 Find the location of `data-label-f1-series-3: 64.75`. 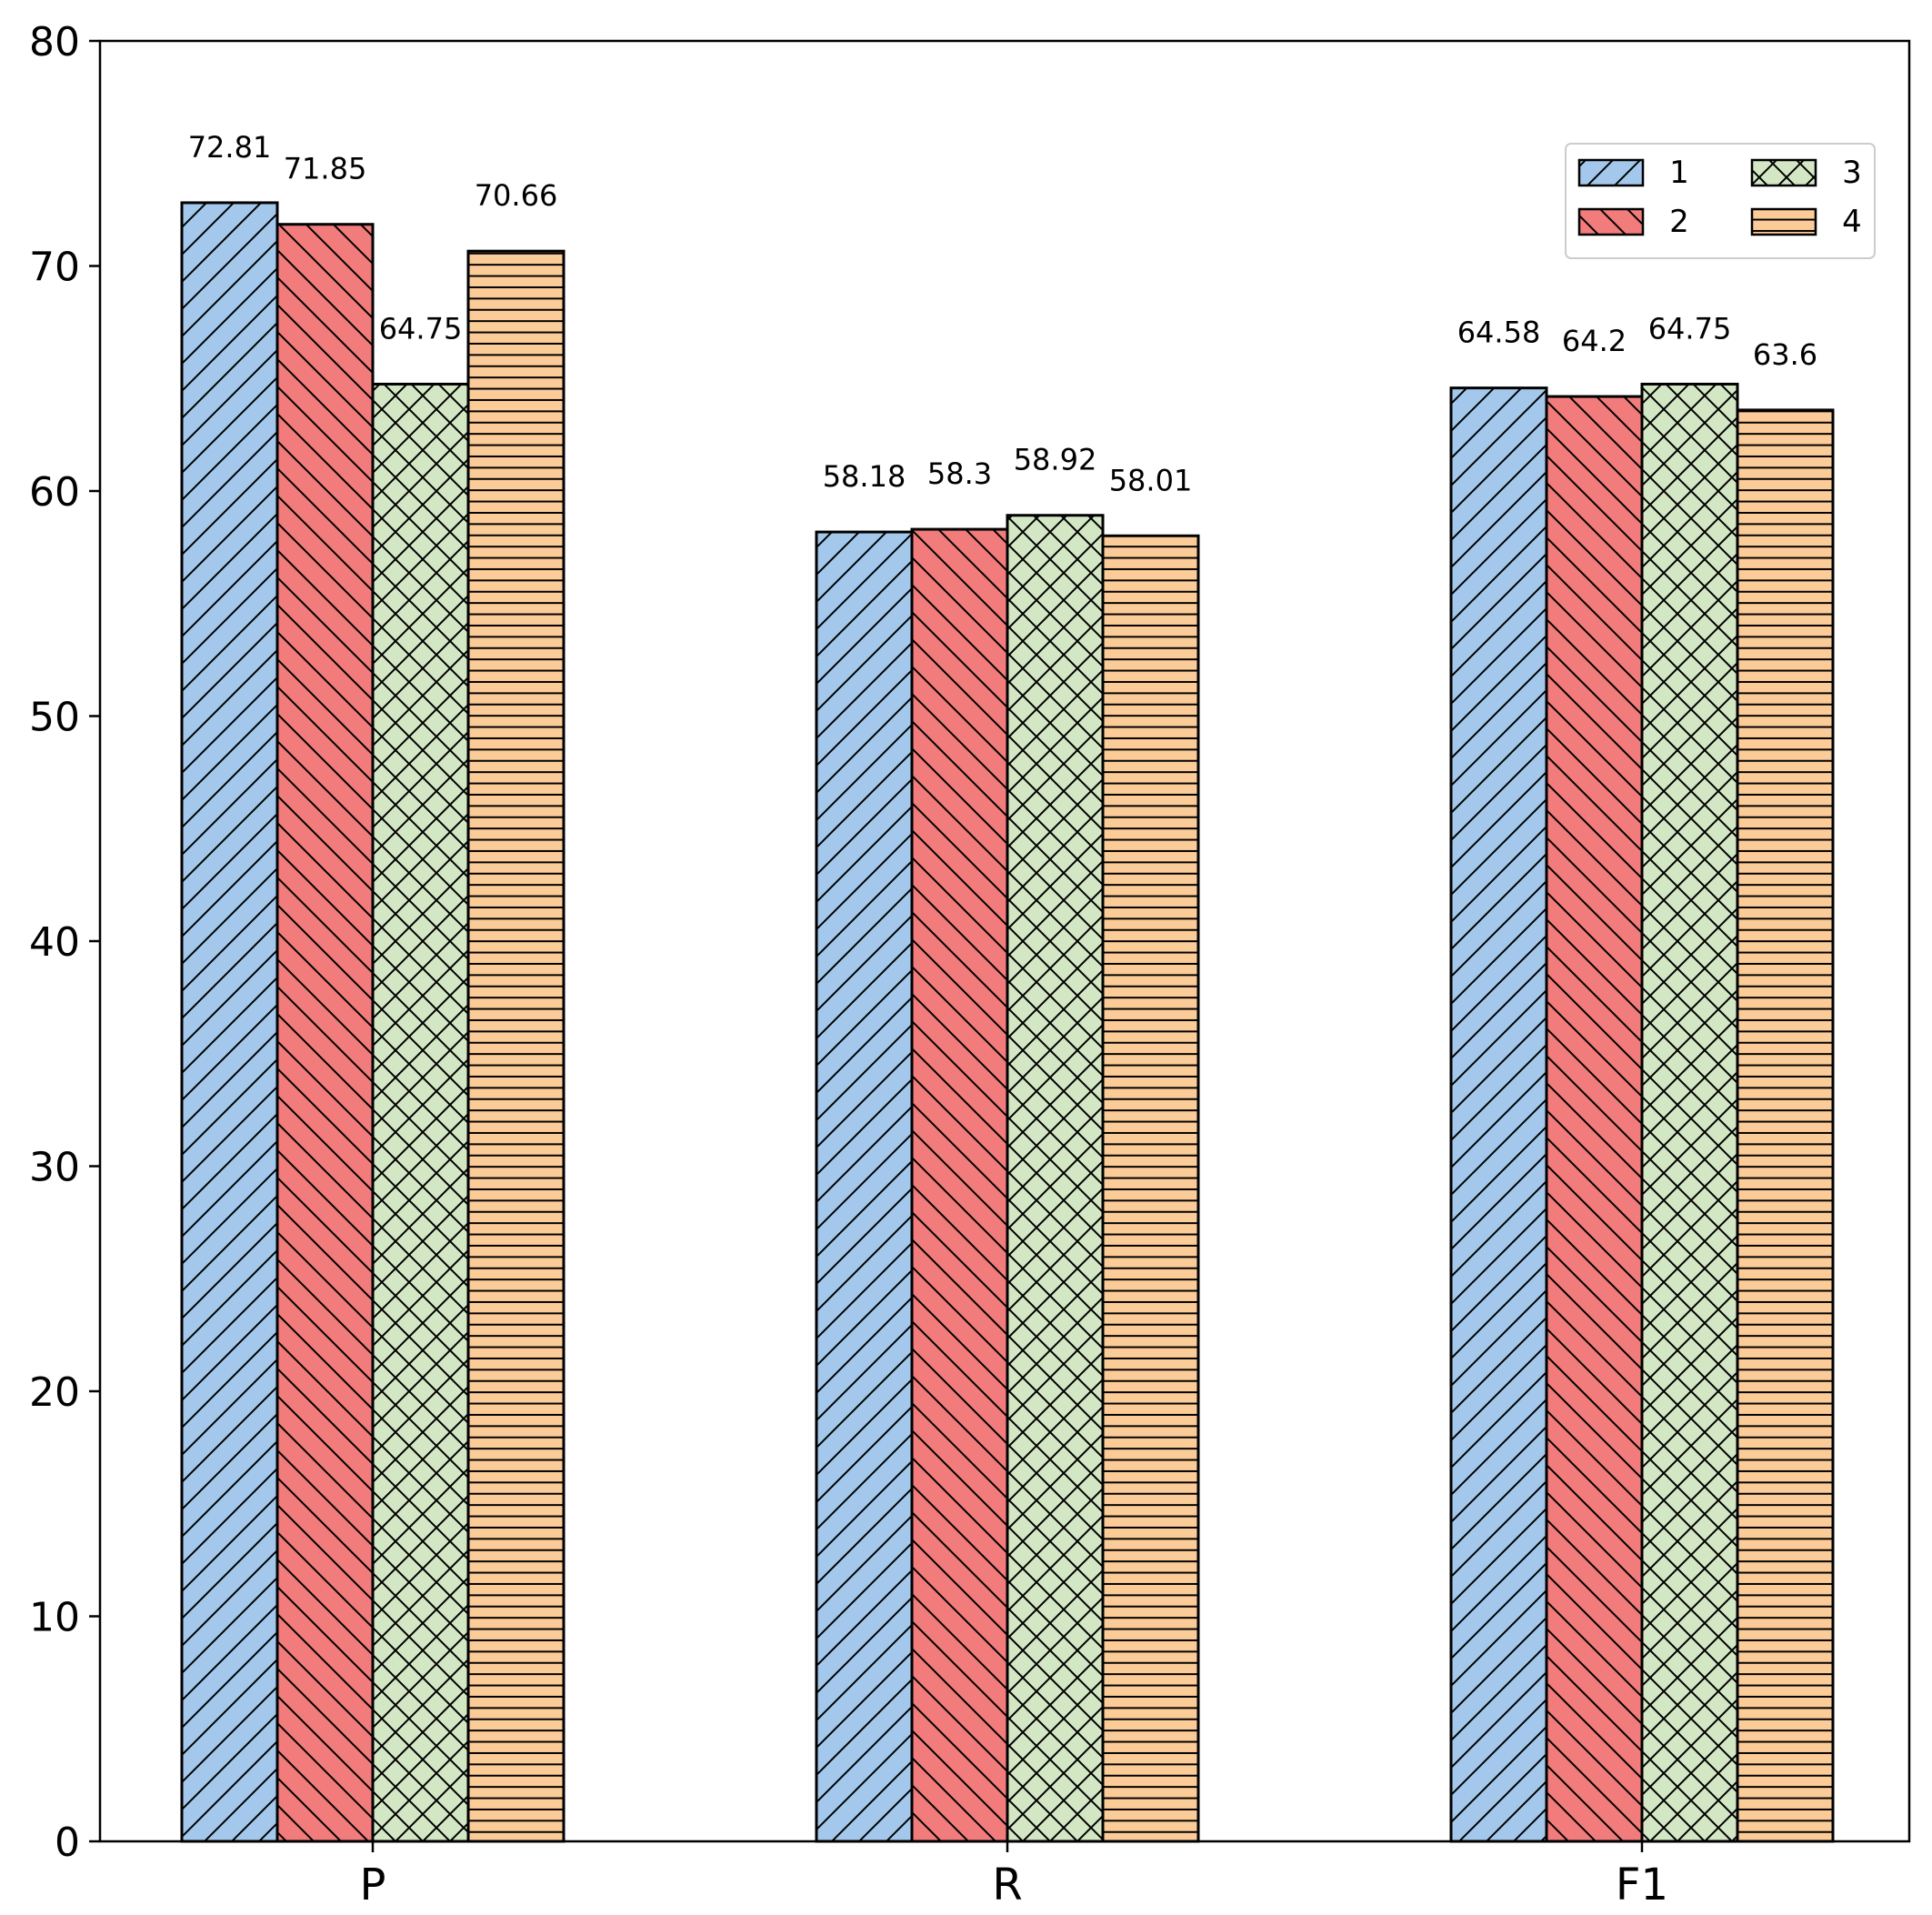

data-label-f1-series-3: 64.75 is located at coordinates (1690, 328).